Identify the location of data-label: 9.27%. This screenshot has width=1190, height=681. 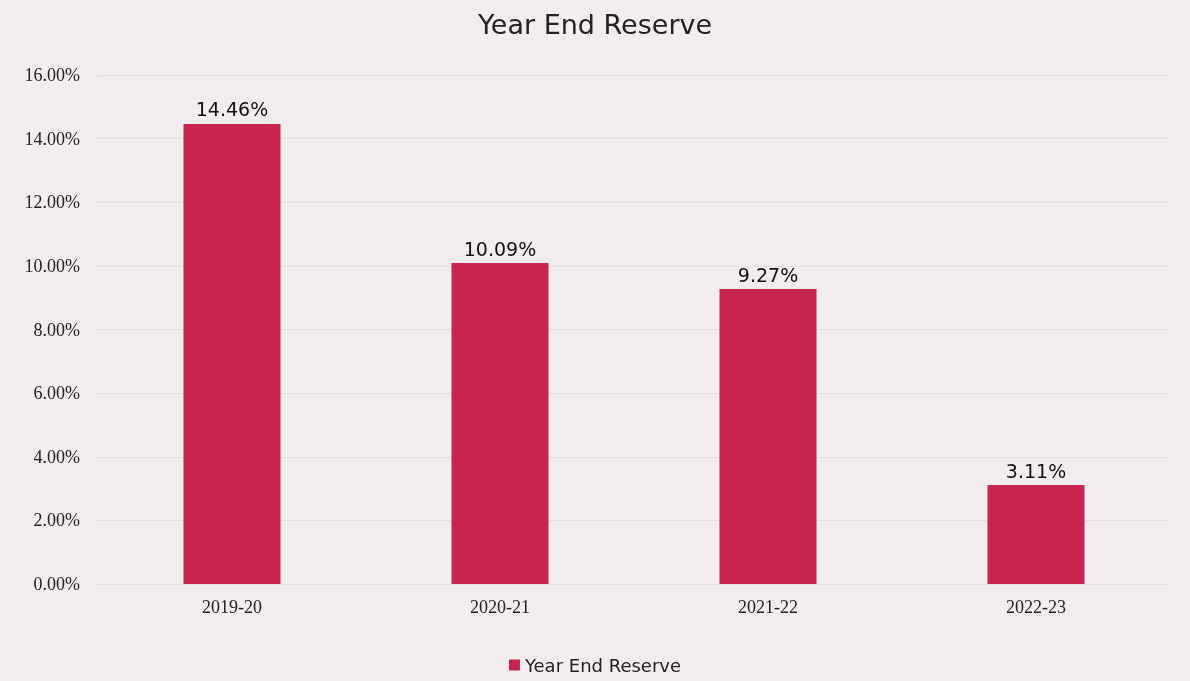
(768, 274).